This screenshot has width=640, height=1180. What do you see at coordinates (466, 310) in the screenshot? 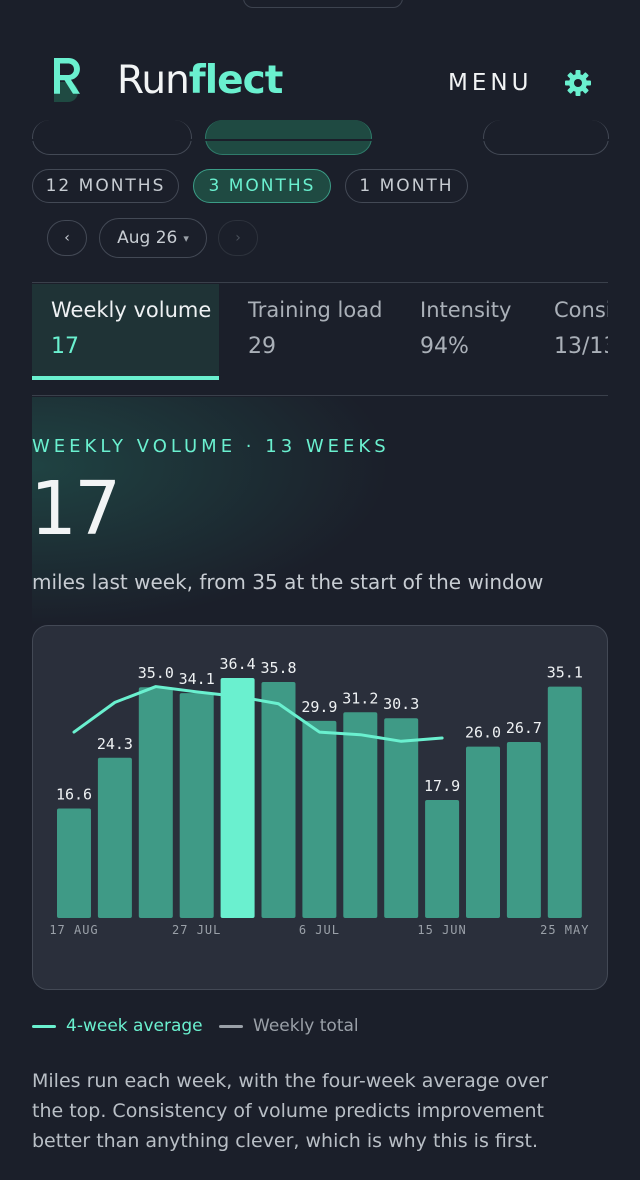
I see `tab-label: Intensity` at bounding box center [466, 310].